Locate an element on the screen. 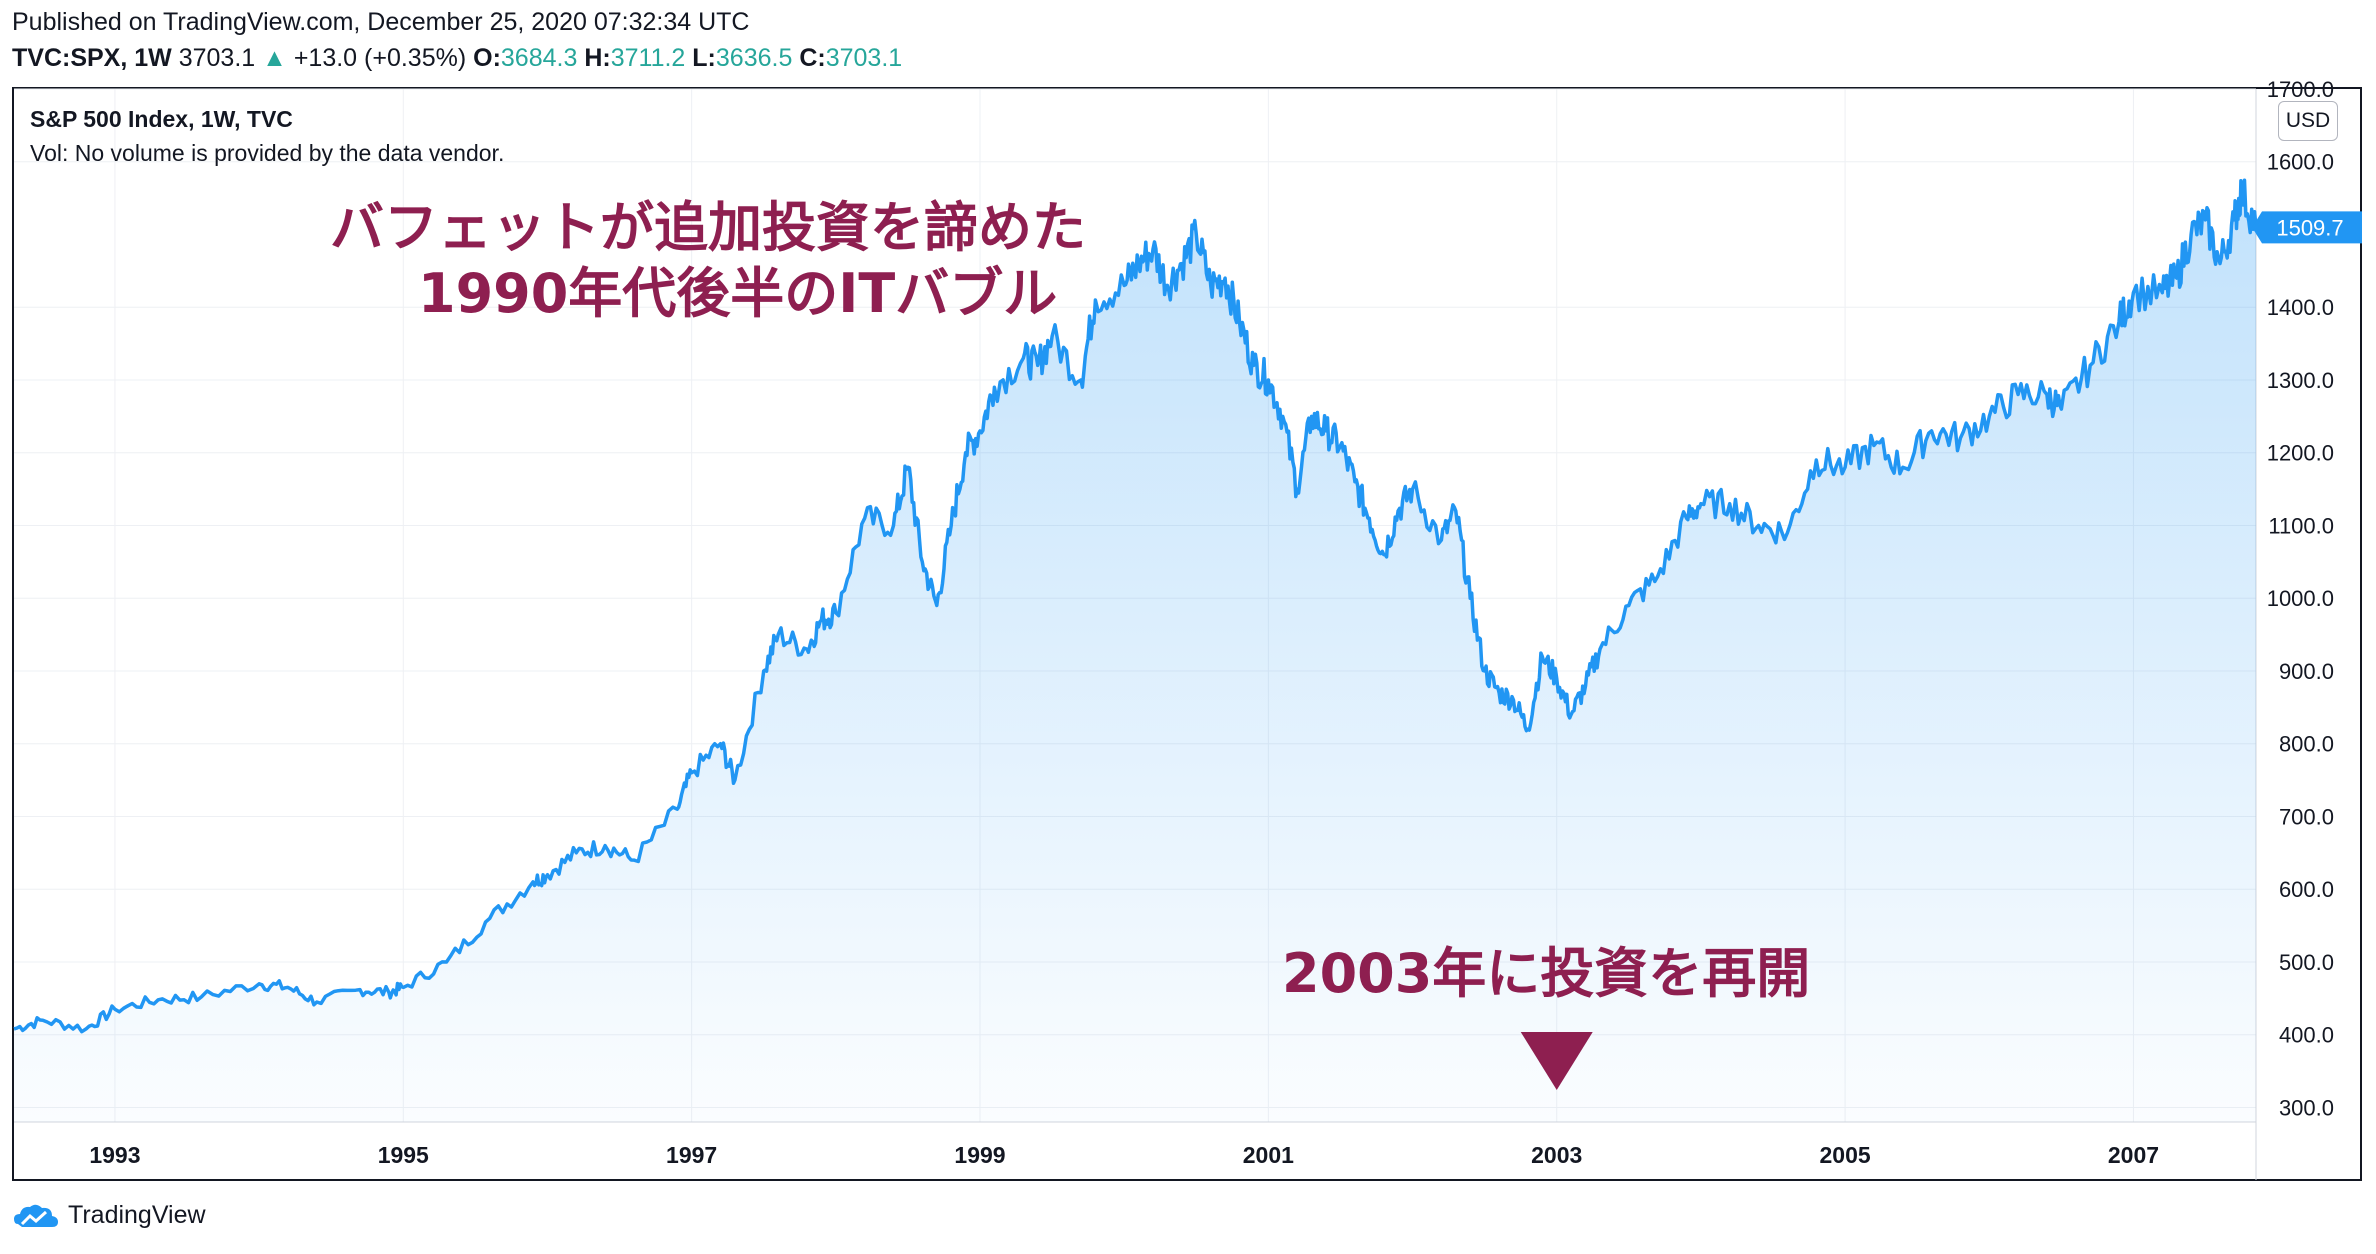  price-change: +13.0 (+0.35%) is located at coordinates (380, 58).